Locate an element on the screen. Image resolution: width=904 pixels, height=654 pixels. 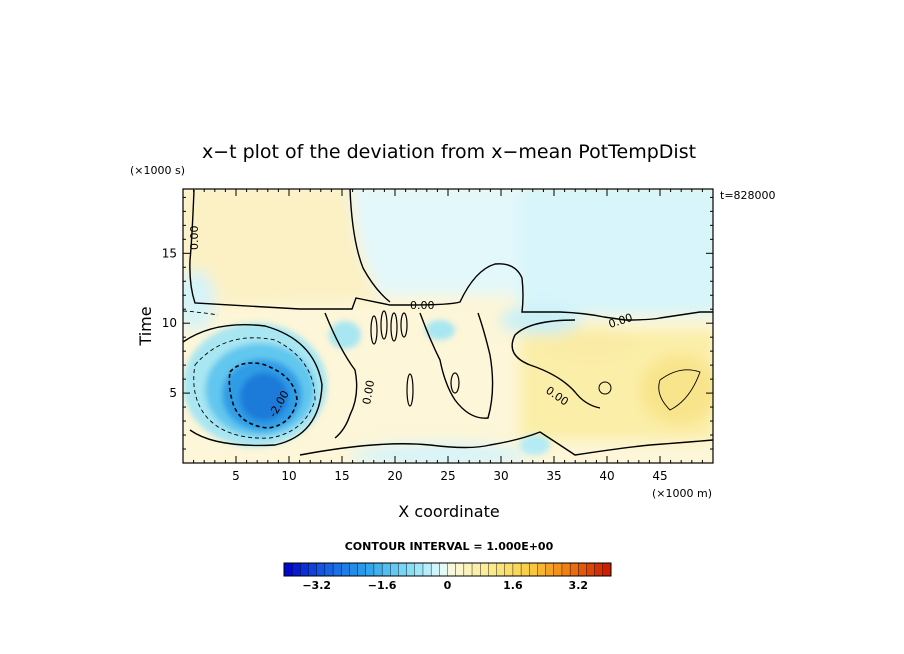
contour-interval: CONTOUR INTERVAL = 1.000E+00 is located at coordinates (449, 546).